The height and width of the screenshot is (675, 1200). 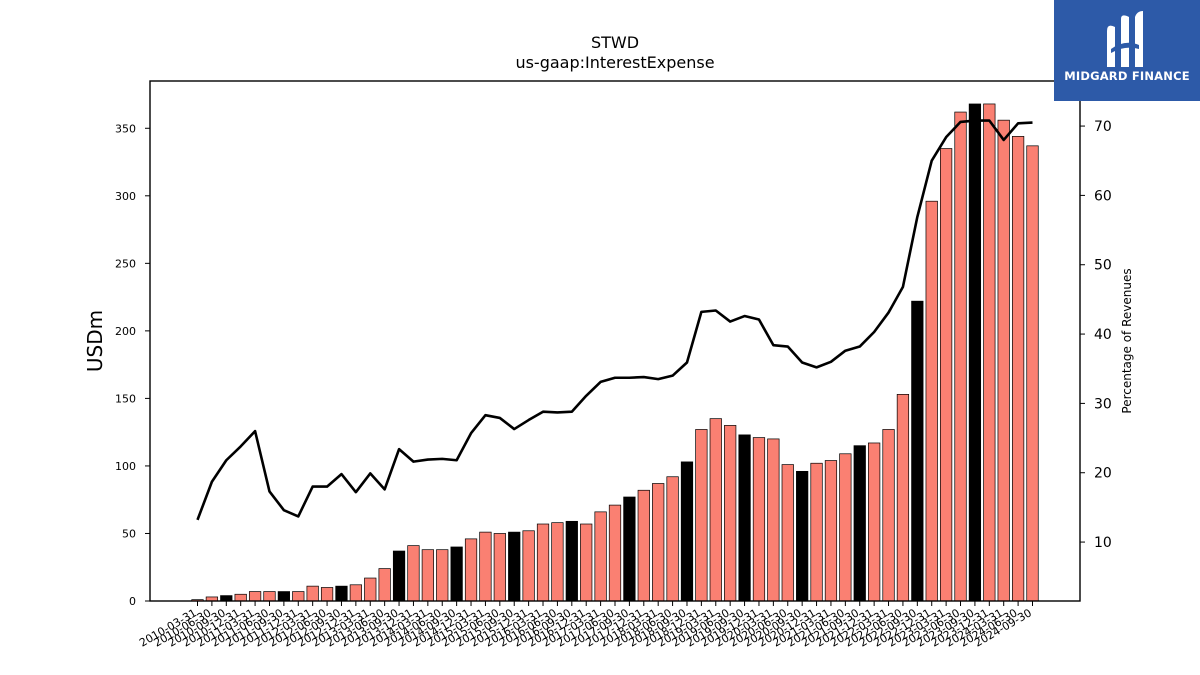 What do you see at coordinates (125, 466) in the screenshot?
I see `y-tick-label: 100` at bounding box center [125, 466].